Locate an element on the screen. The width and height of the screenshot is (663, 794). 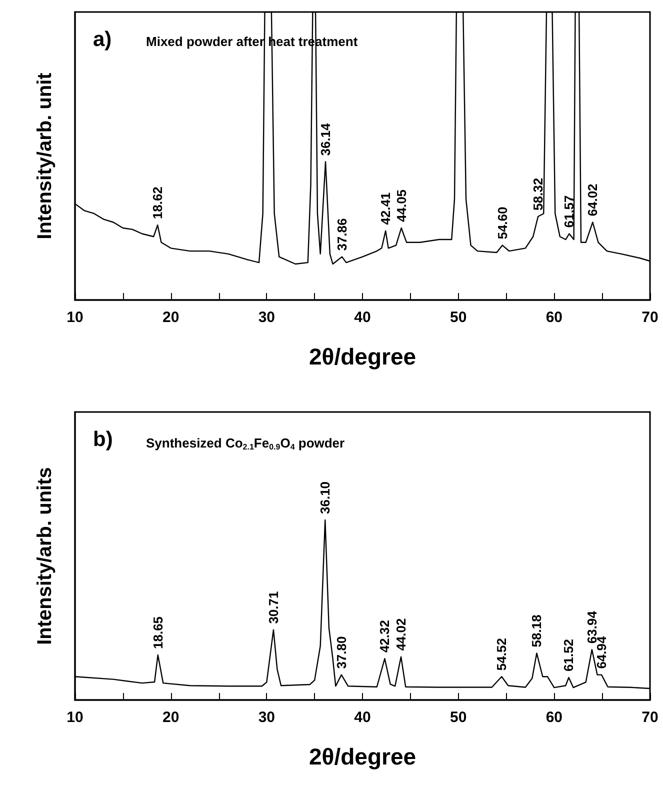
text: a) is located at coordinates (102, 39).